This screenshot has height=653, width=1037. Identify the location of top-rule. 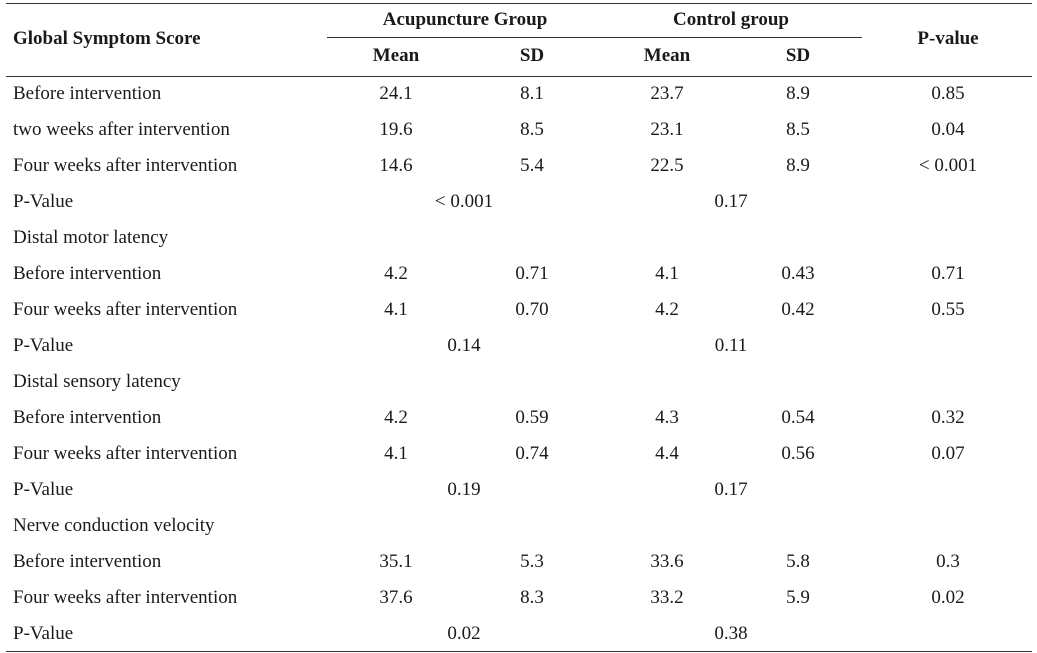
(519, 3).